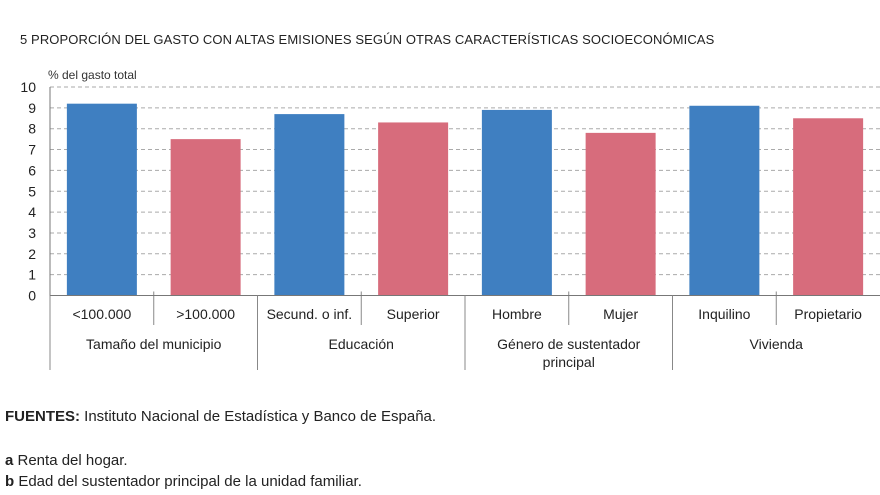  I want to click on y-tick-label: 8, so click(32, 129).